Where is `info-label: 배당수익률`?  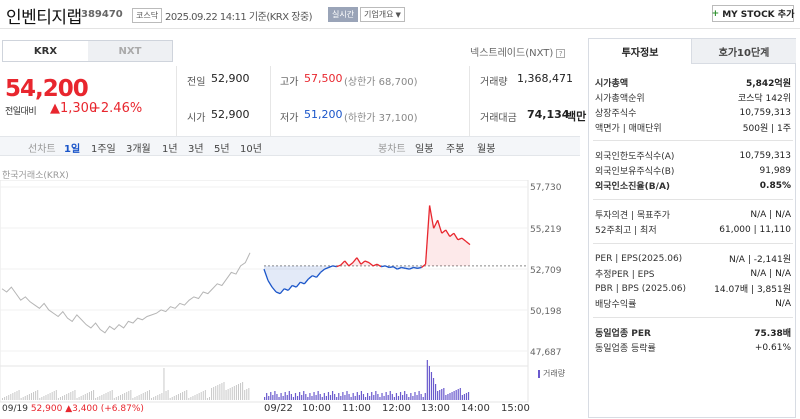
info-label: 배당수익률 is located at coordinates (616, 305).